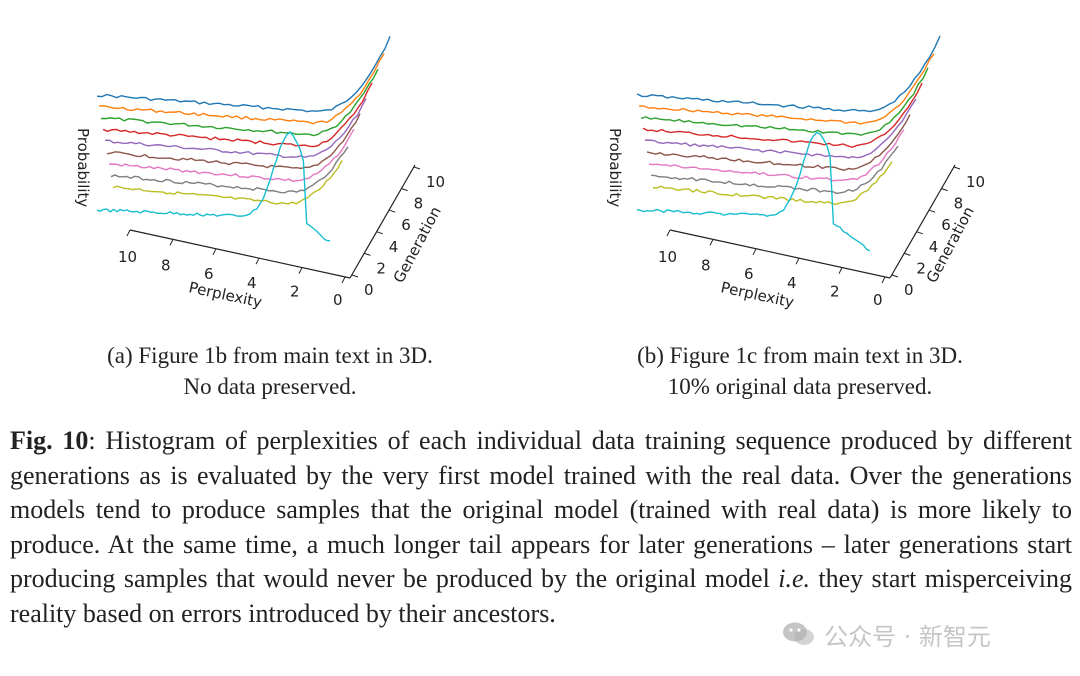 The height and width of the screenshot is (676, 1080). I want to click on series-curves-a, so click(243, 139).